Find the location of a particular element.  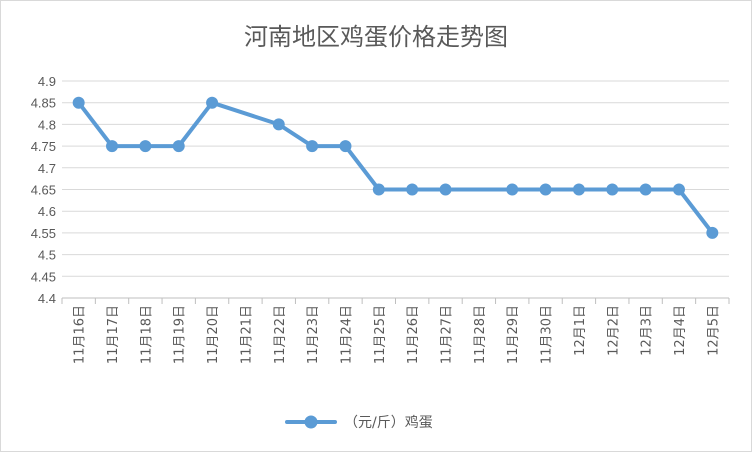

y-tick-label: 4.5 is located at coordinates (47, 255).